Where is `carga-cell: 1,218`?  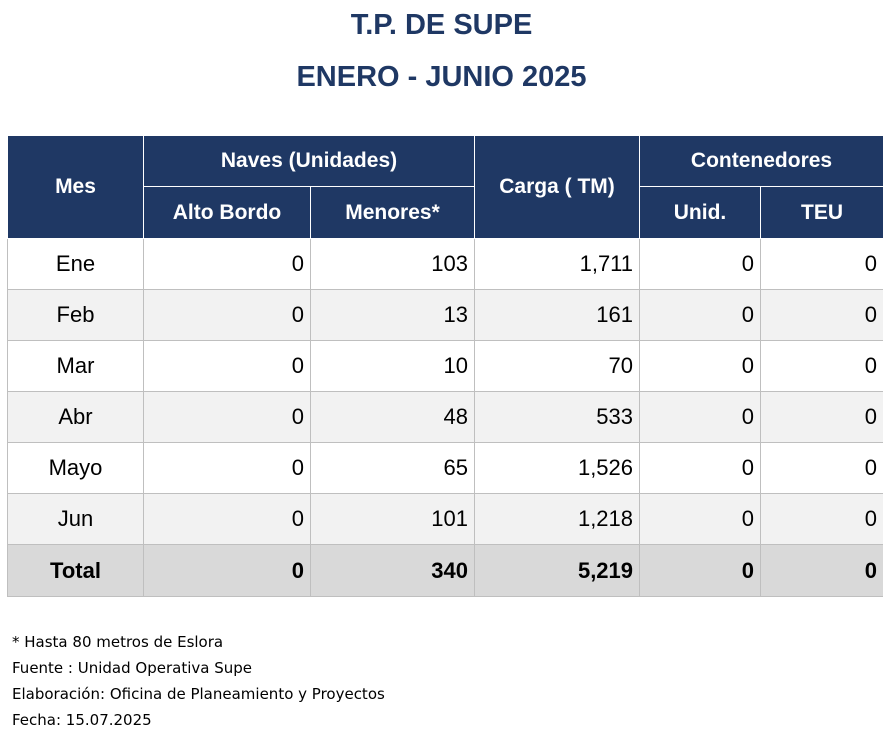 carga-cell: 1,218 is located at coordinates (557, 519).